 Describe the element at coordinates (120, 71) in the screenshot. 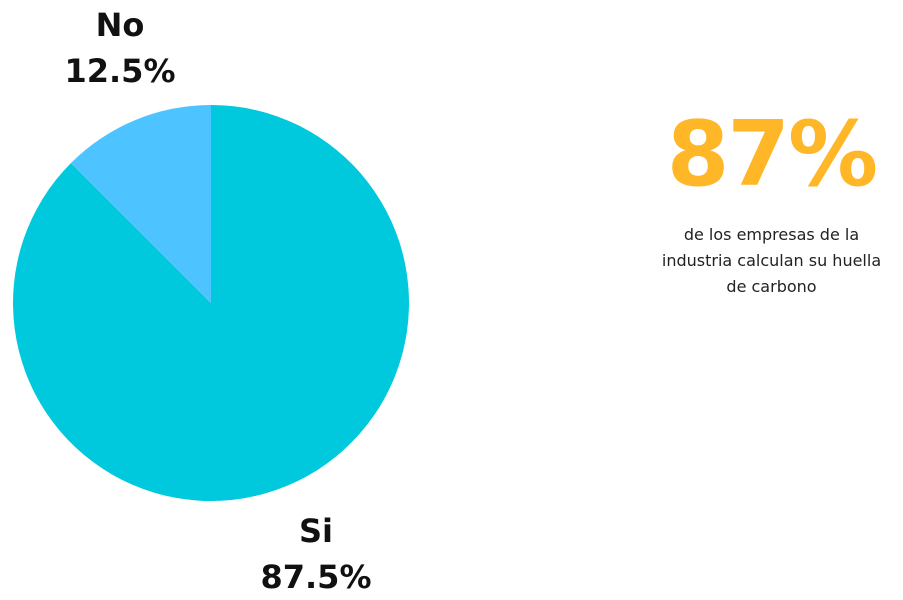

I see `slice-label-no-value: 12.5%` at that location.